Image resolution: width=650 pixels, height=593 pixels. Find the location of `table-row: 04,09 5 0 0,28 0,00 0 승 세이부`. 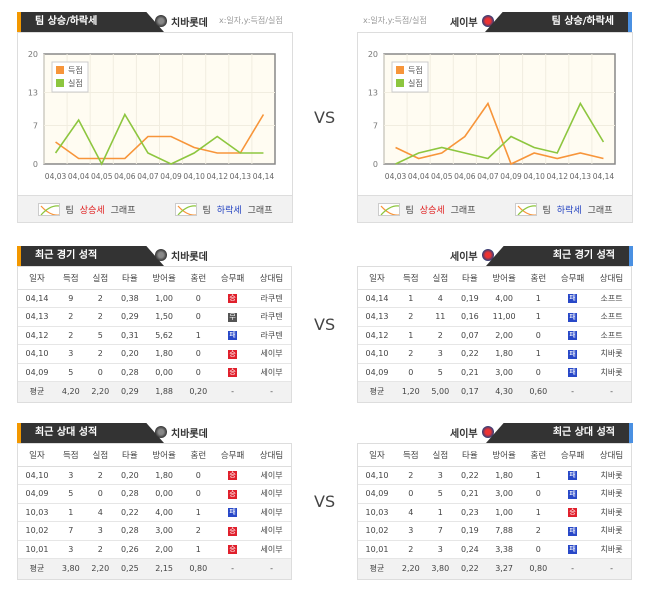

table-row: 04,09 5 0 0,28 0,00 0 승 세이부 is located at coordinates (154, 494).